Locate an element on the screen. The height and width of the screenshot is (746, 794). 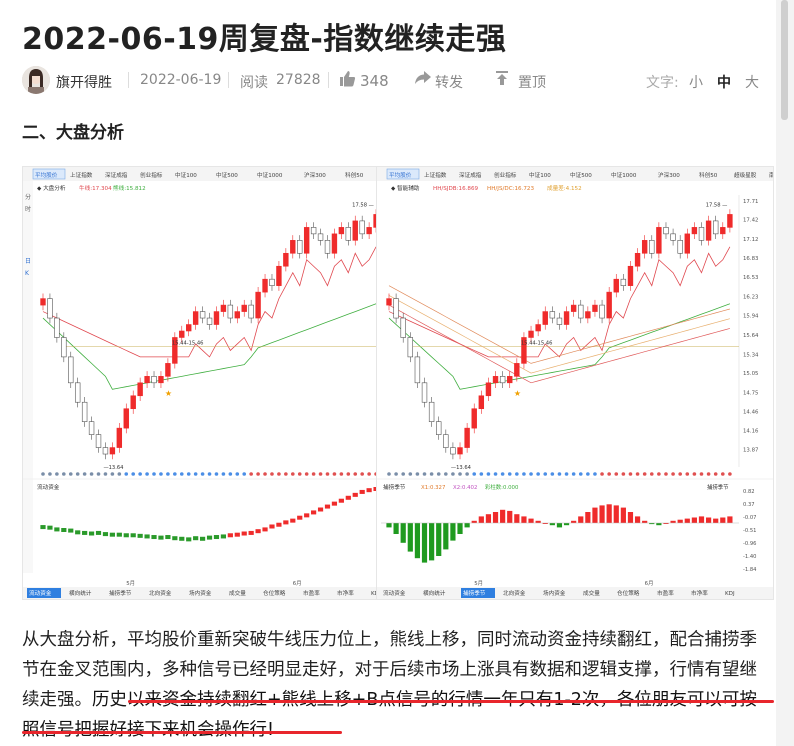
bottom-tab-label: 北向资金 is located at coordinates (160, 593).